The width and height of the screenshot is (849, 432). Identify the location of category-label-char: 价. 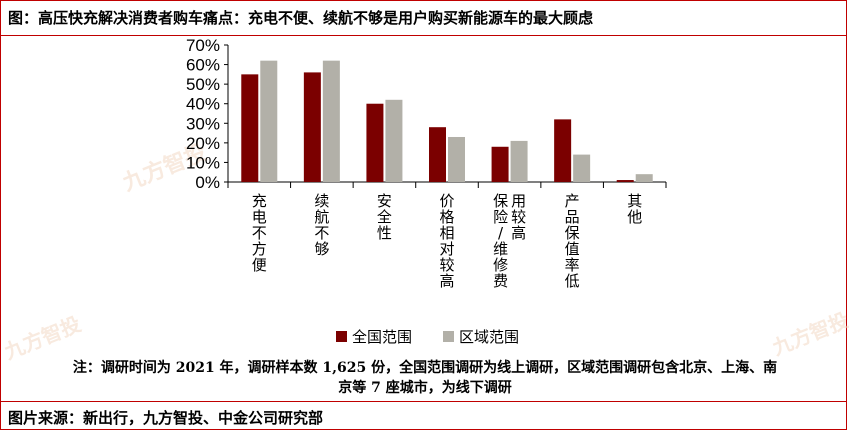
(446, 201).